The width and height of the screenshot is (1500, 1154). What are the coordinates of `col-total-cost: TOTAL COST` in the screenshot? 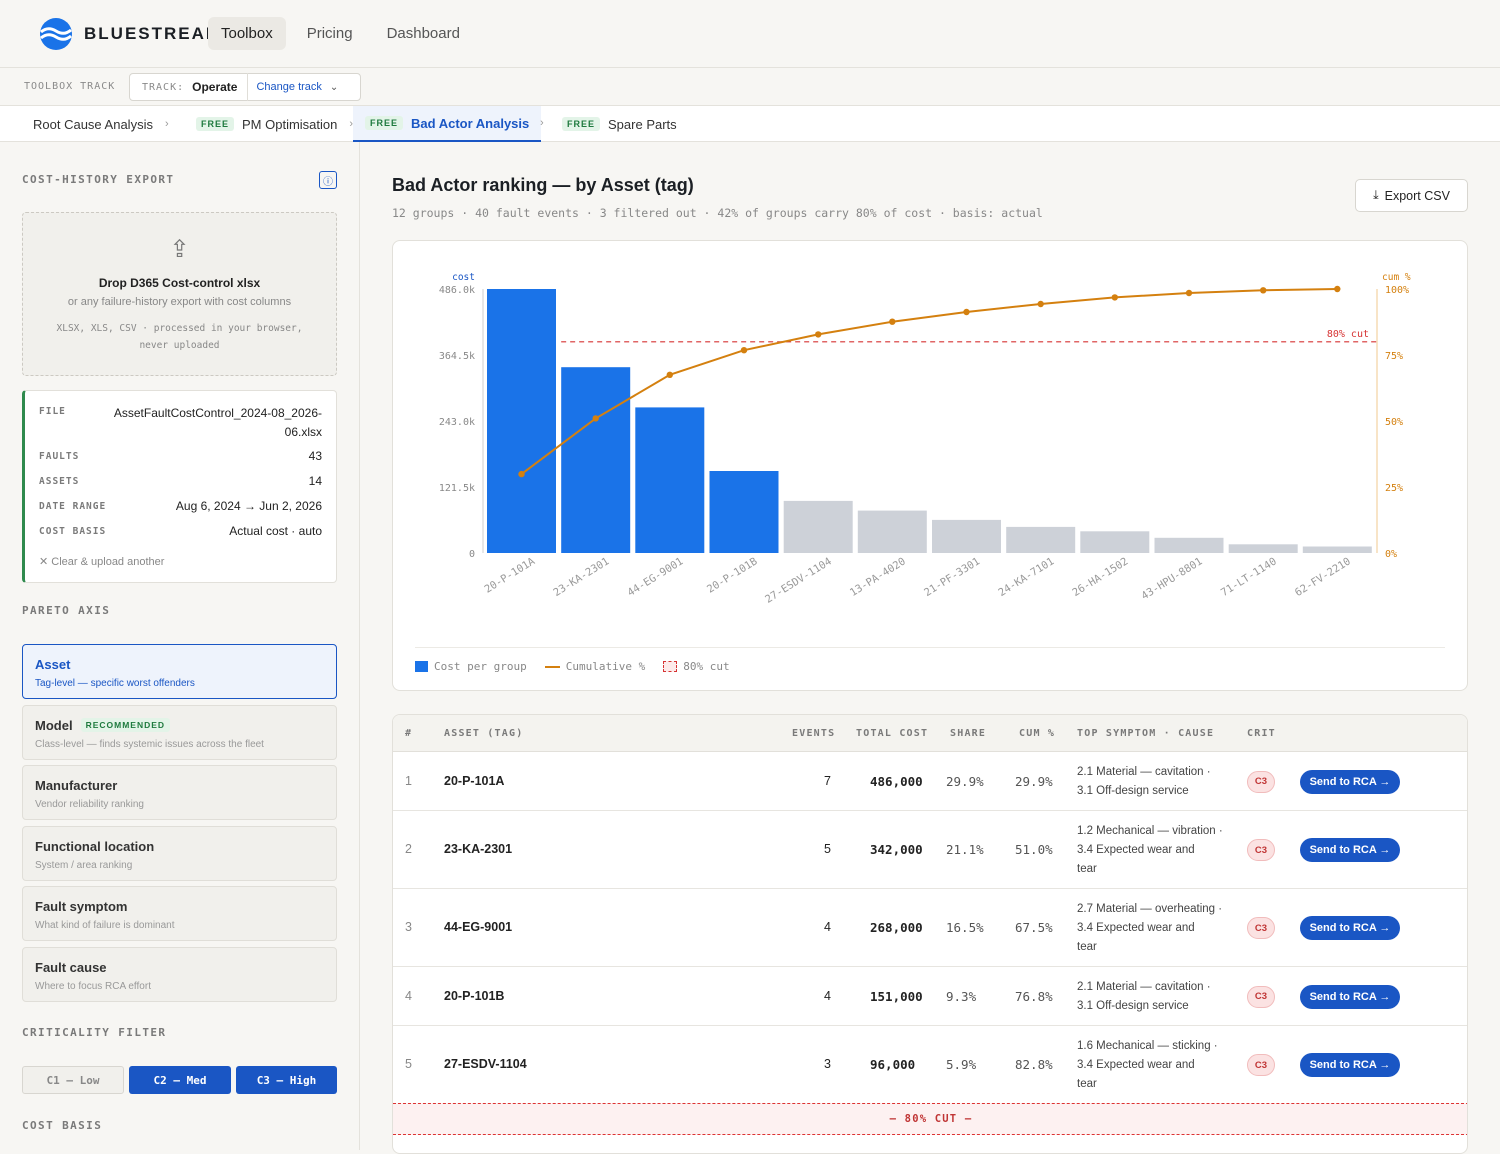 It's located at (892, 733).